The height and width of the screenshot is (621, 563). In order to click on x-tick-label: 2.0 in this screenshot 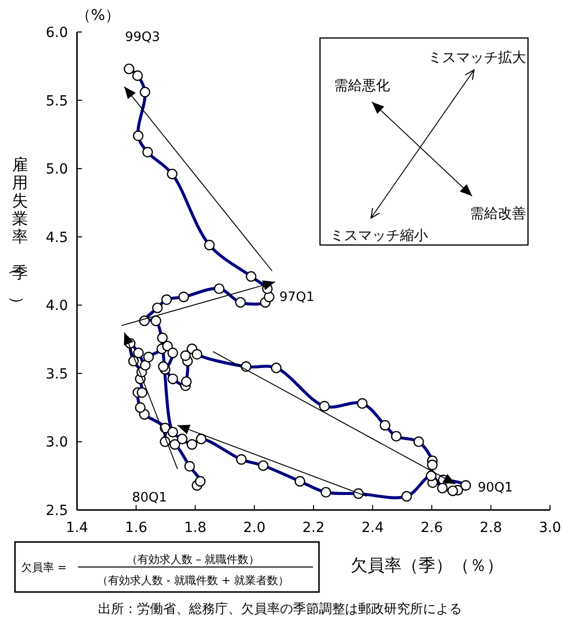, I will do `click(254, 528)`.